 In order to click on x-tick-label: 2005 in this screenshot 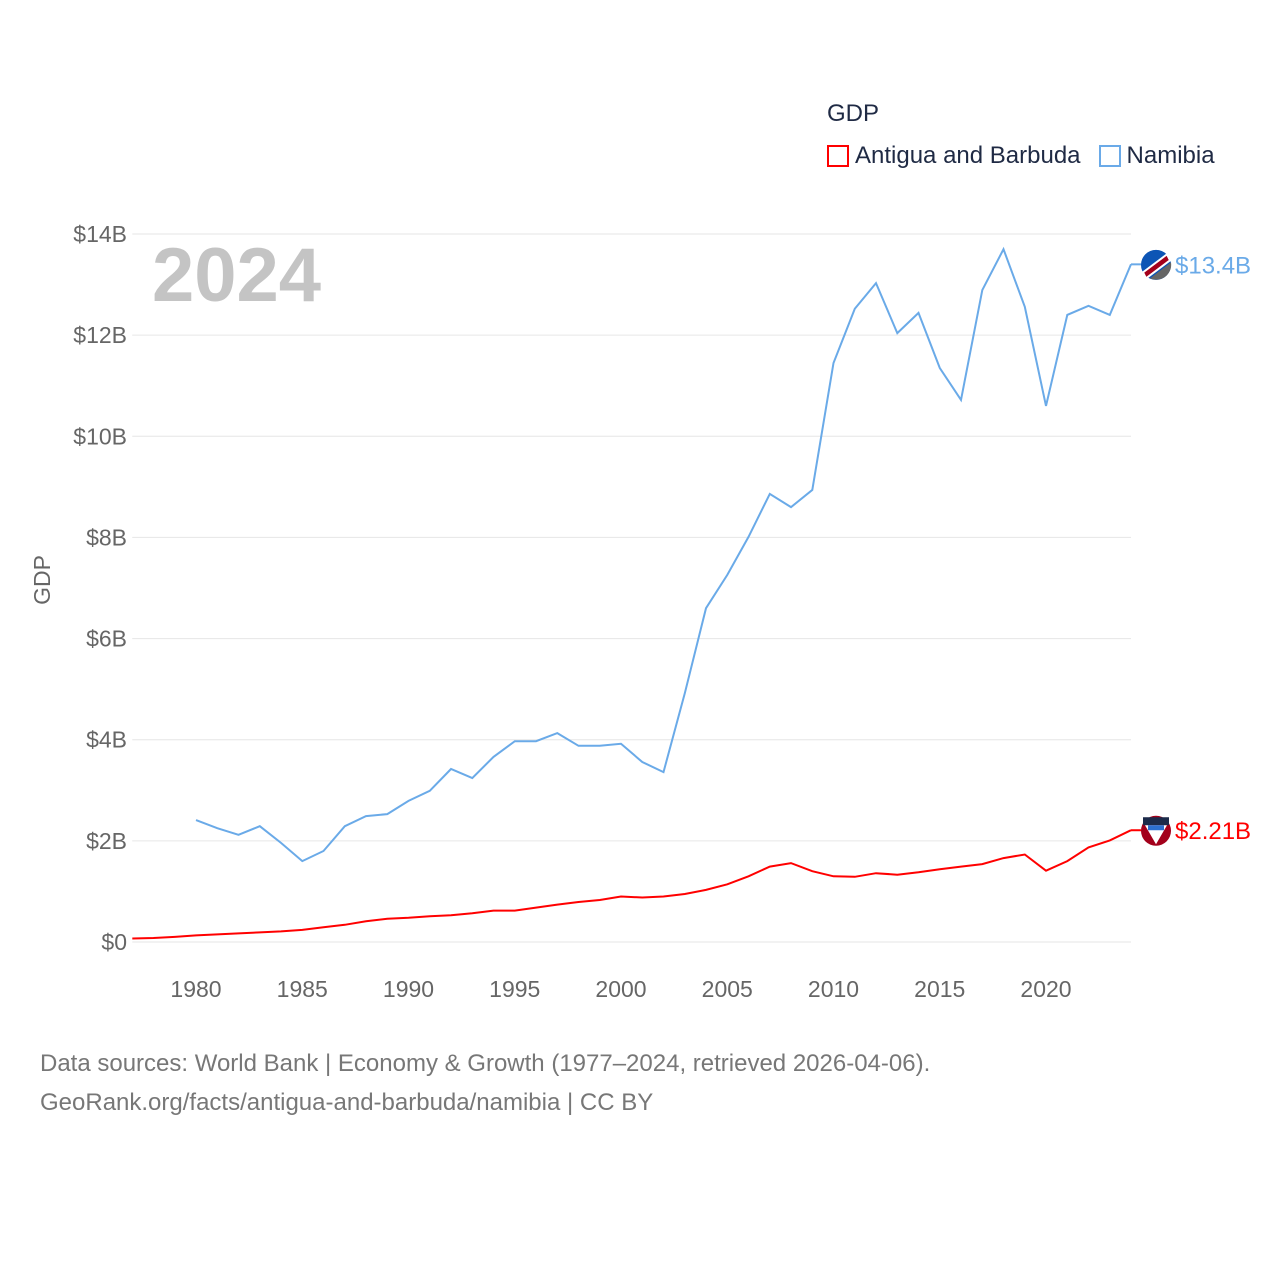, I will do `click(727, 989)`.